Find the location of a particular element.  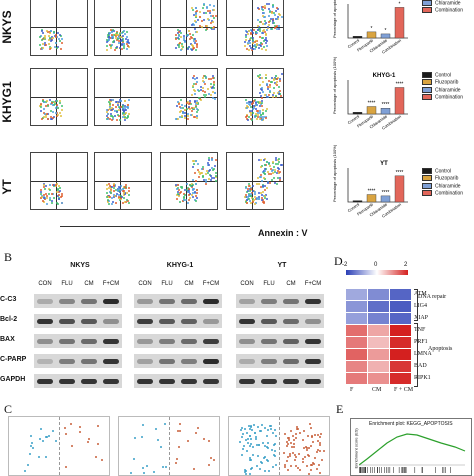

wb-lane-label: CON is located at coordinates (45, 284).